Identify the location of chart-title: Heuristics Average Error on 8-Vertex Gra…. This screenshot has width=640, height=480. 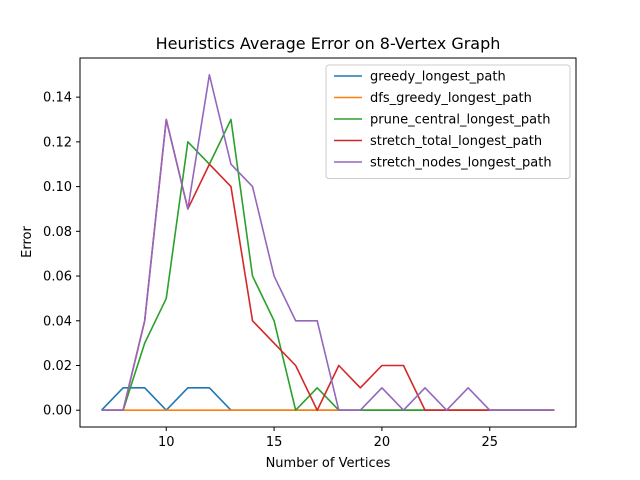
(328, 43).